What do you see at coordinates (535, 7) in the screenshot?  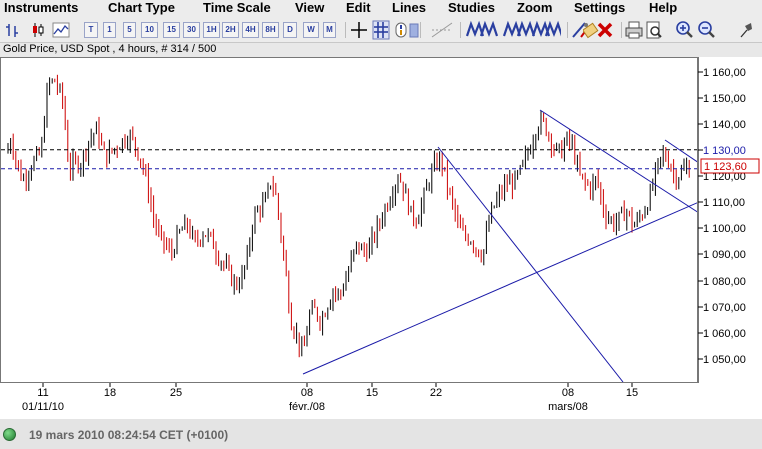 I see `menu-zoom: Zoom` at bounding box center [535, 7].